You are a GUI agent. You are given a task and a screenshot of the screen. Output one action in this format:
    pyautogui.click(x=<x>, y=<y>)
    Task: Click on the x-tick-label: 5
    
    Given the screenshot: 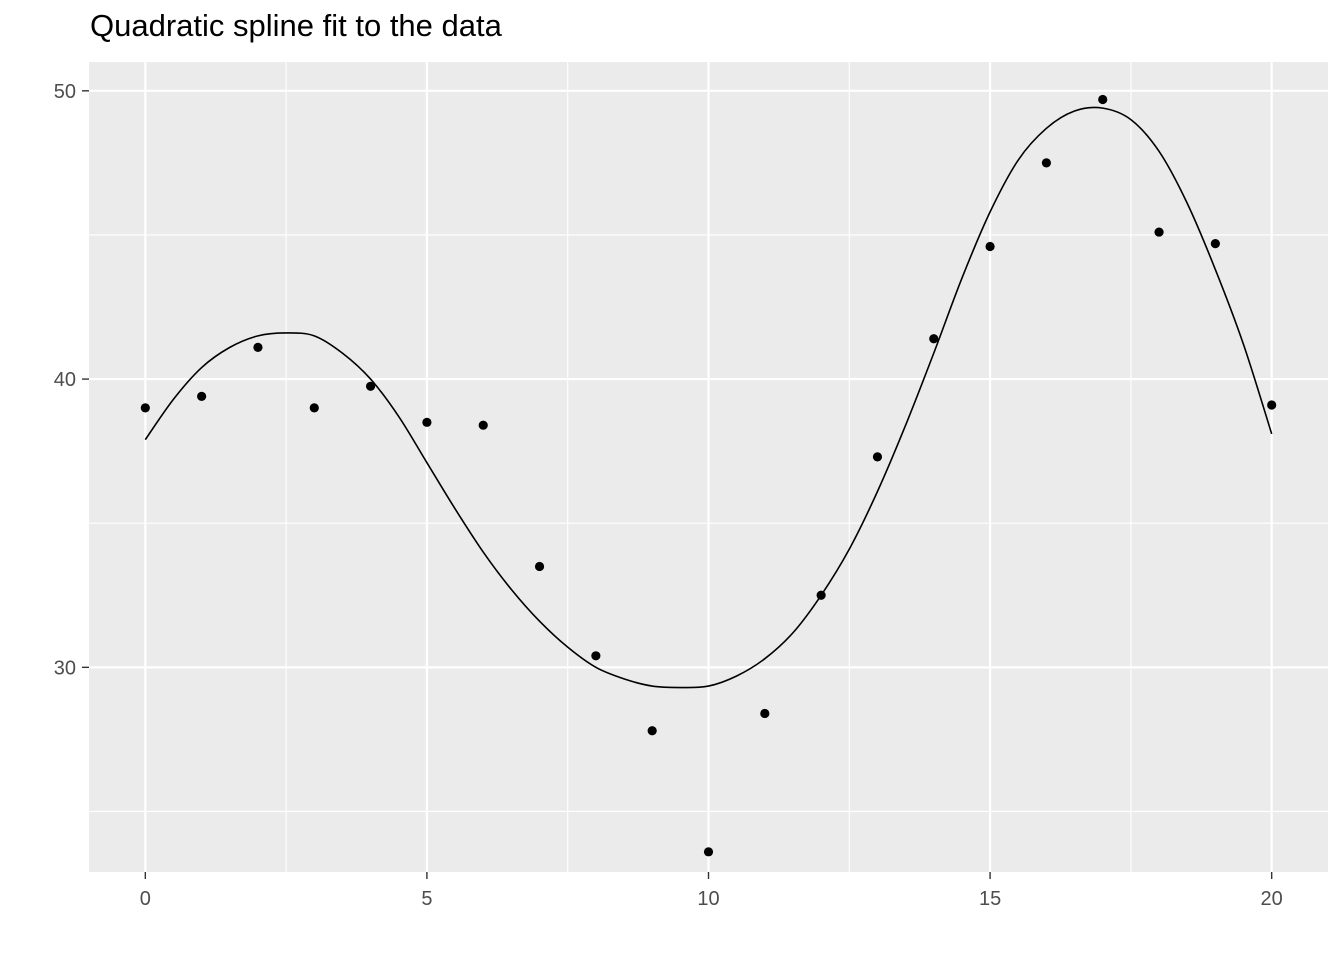 What is the action you would take?
    pyautogui.click(x=426, y=899)
    